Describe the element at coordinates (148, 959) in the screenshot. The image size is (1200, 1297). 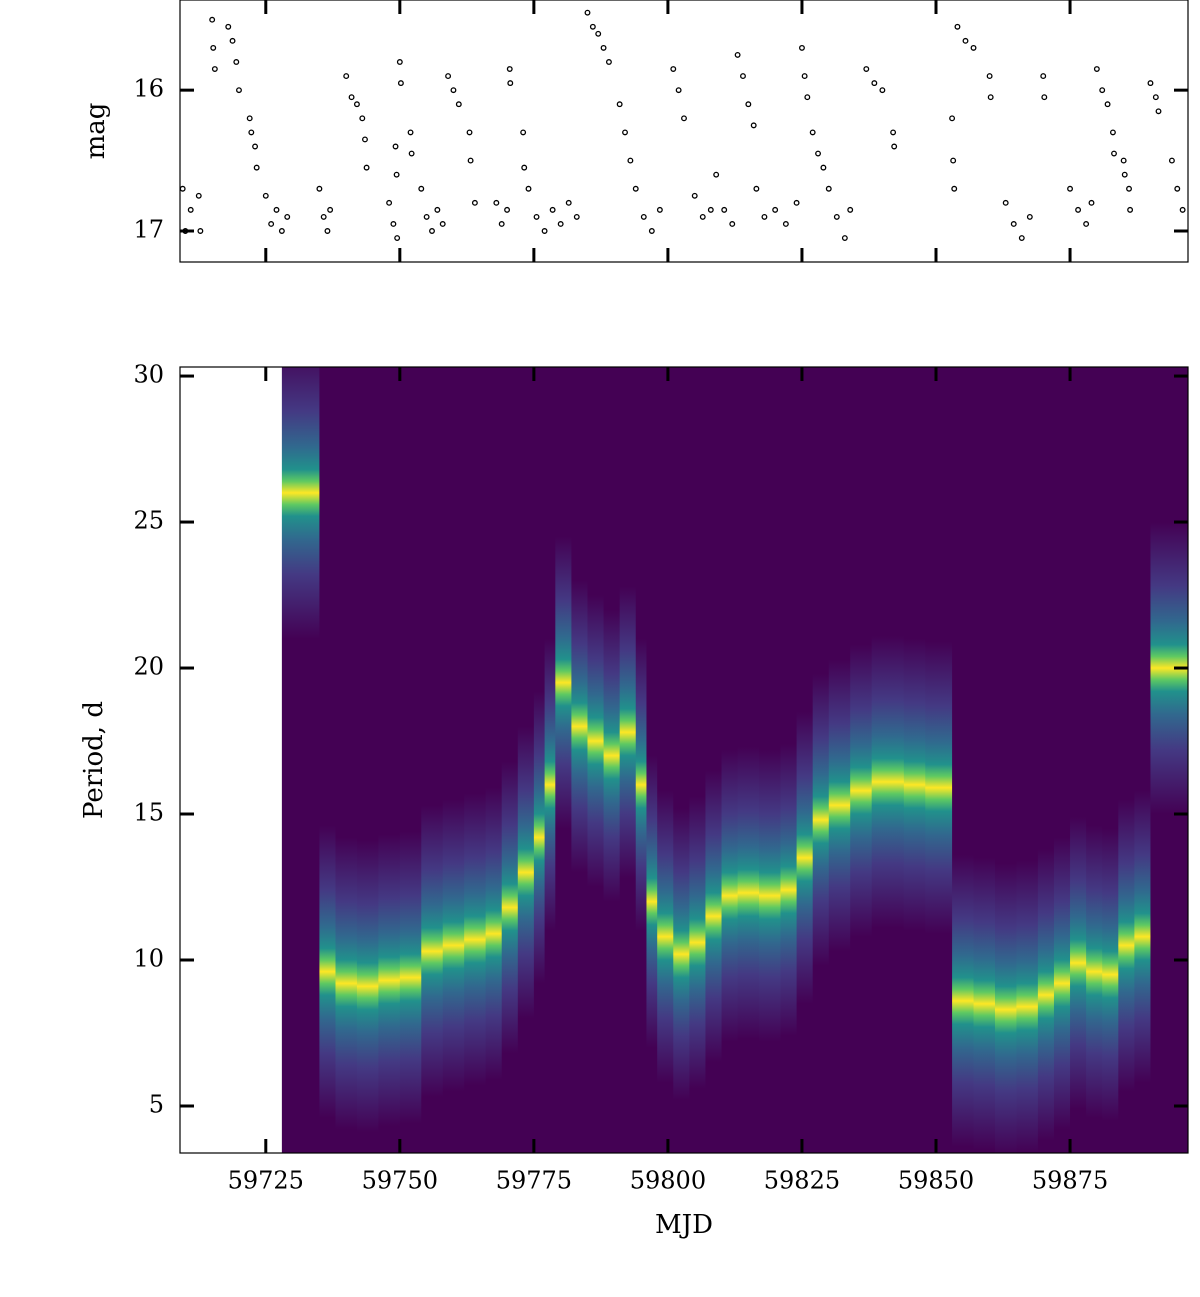
I see `y-tick-label: 10` at that location.